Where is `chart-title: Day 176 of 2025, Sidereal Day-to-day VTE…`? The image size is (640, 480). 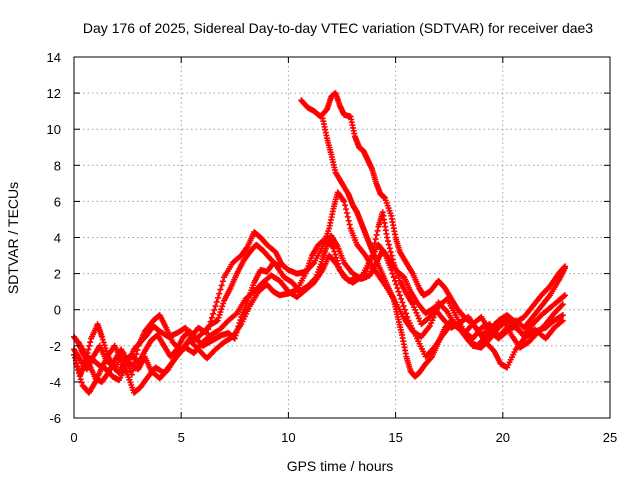 chart-title: Day 176 of 2025, Sidereal Day-to-day VTE… is located at coordinates (338, 28).